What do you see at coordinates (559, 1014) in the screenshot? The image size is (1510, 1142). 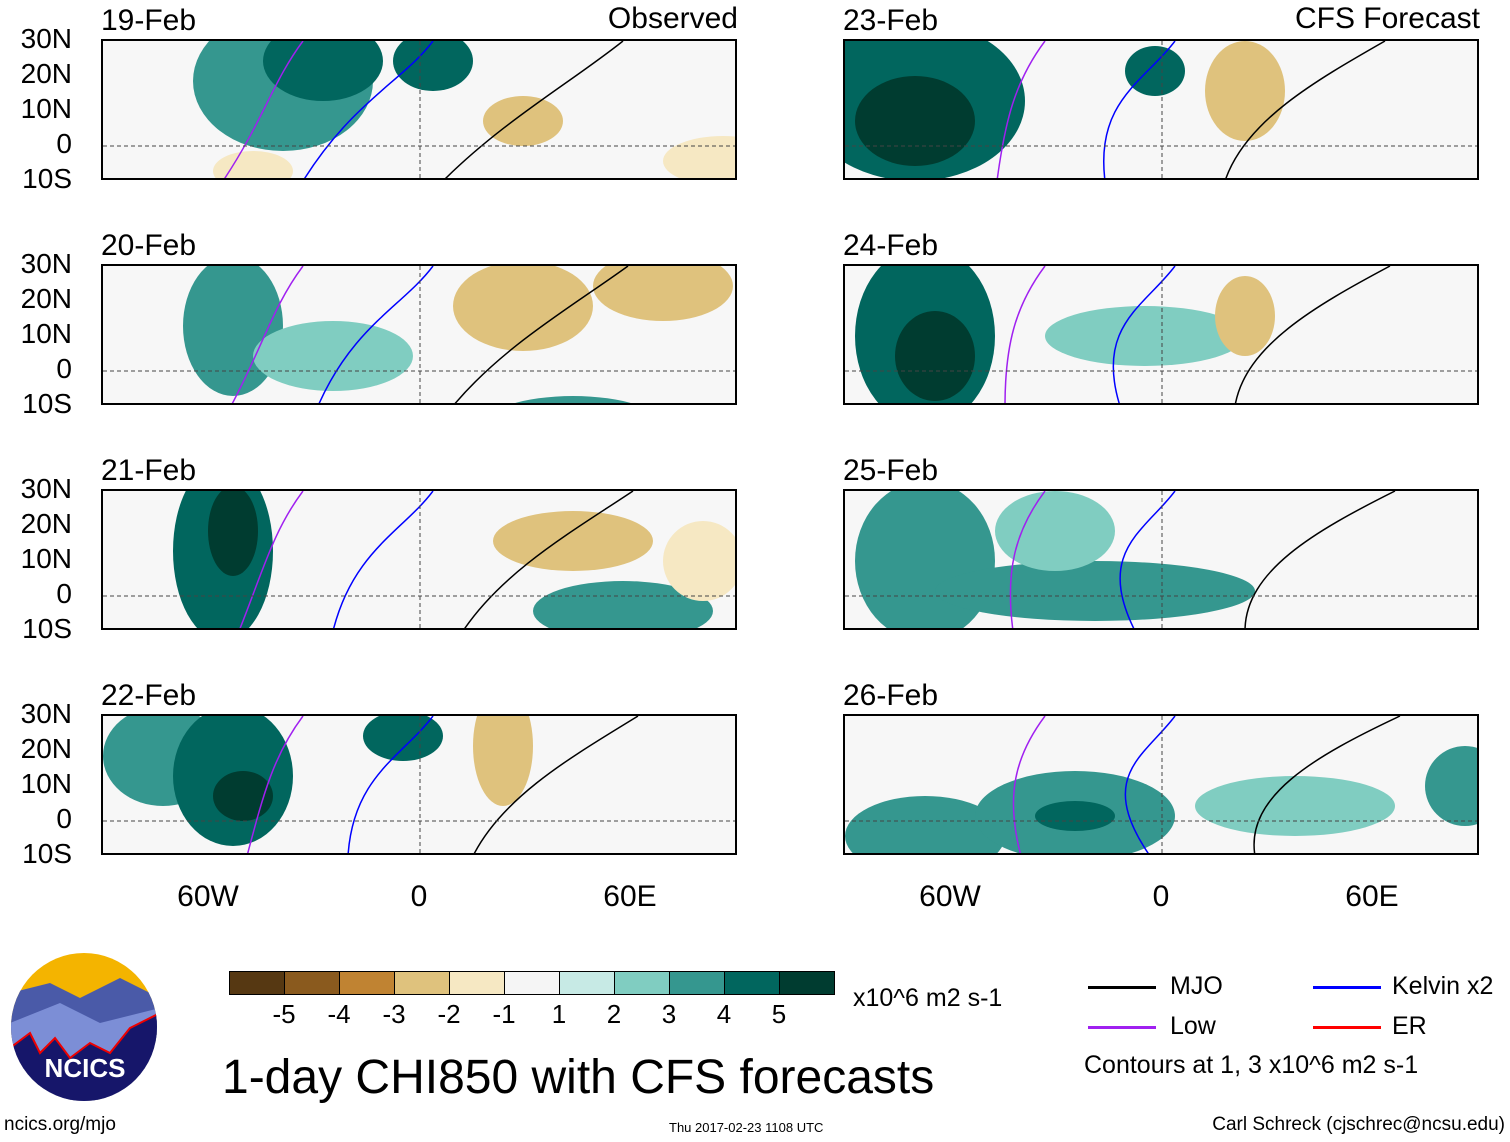 I see `colorbar-label: 1` at bounding box center [559, 1014].